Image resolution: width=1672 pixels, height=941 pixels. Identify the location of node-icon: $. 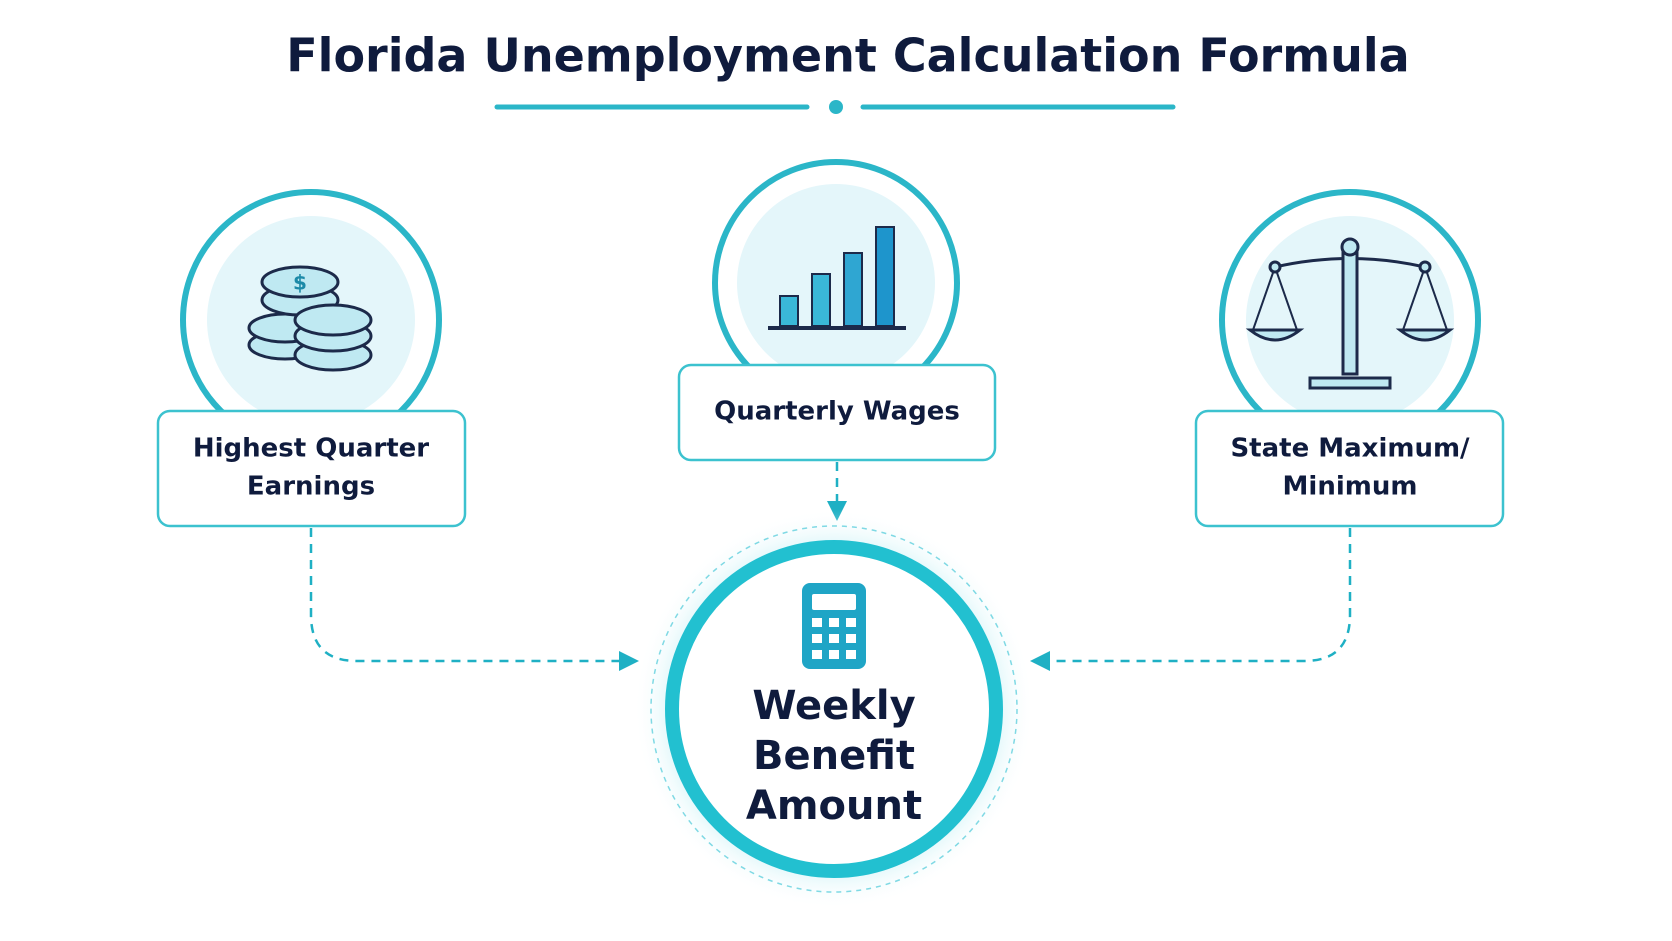
(311, 320).